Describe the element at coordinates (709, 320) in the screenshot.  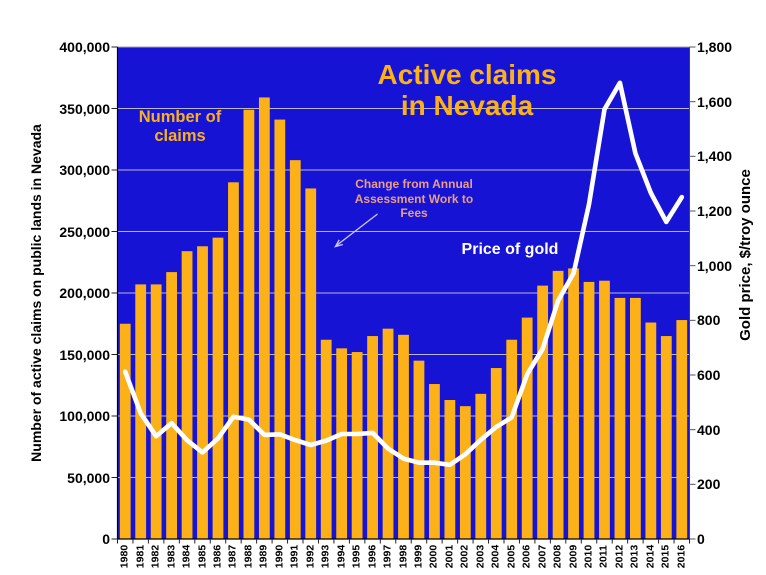
I see `right-axis-tick-label: 800` at that location.